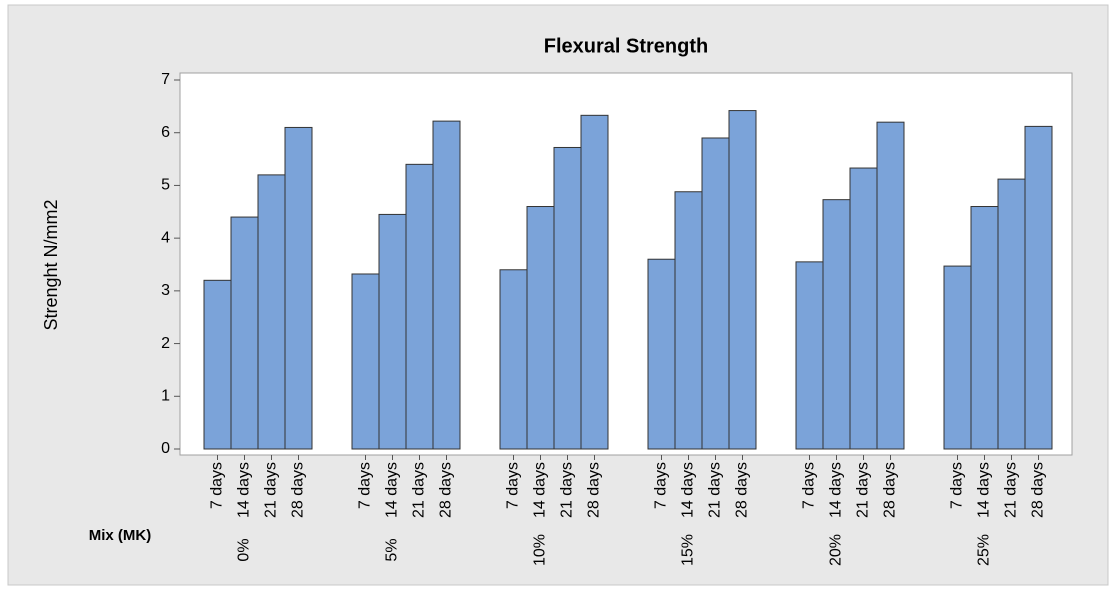 This screenshot has width=1115, height=596. What do you see at coordinates (165, 396) in the screenshot?
I see `y-tick-label: 1` at bounding box center [165, 396].